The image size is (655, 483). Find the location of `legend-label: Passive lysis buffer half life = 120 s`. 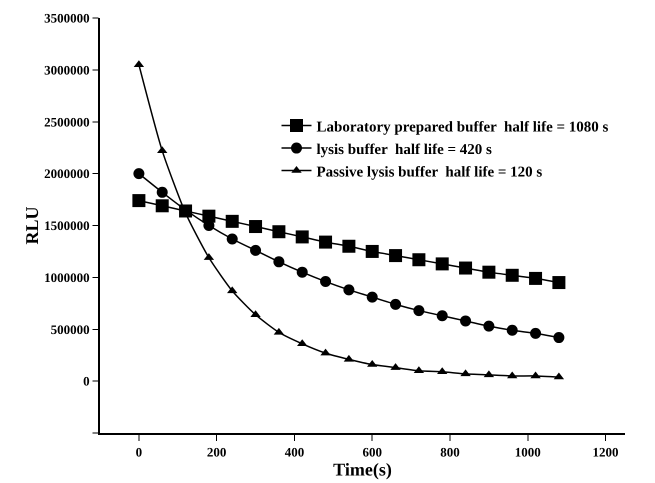

legend-label: Passive lysis buffer half life = 120 s is located at coordinates (429, 172).